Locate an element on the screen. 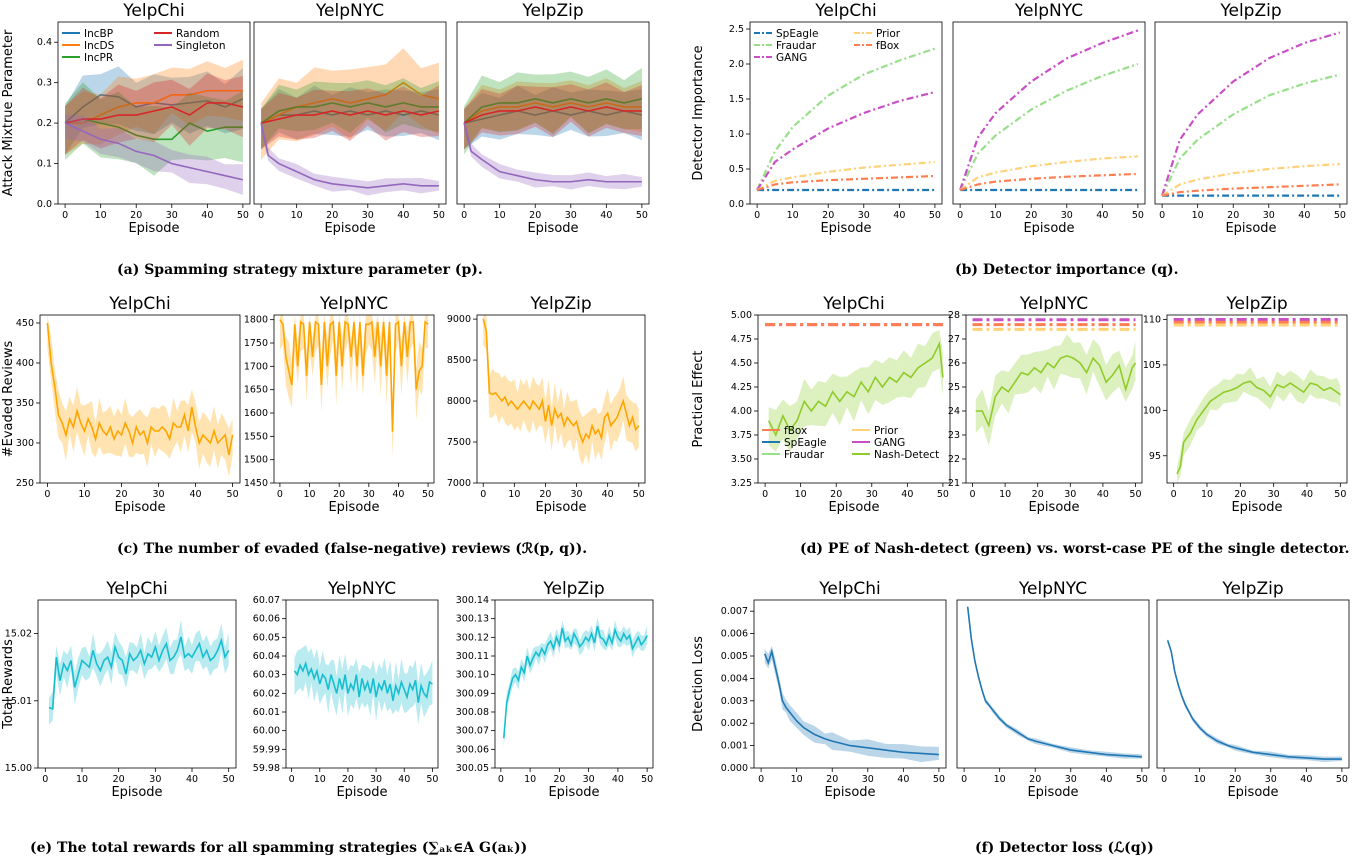 This screenshot has width=1359, height=867. y-tick-label: 300 is located at coordinates (25, 443).